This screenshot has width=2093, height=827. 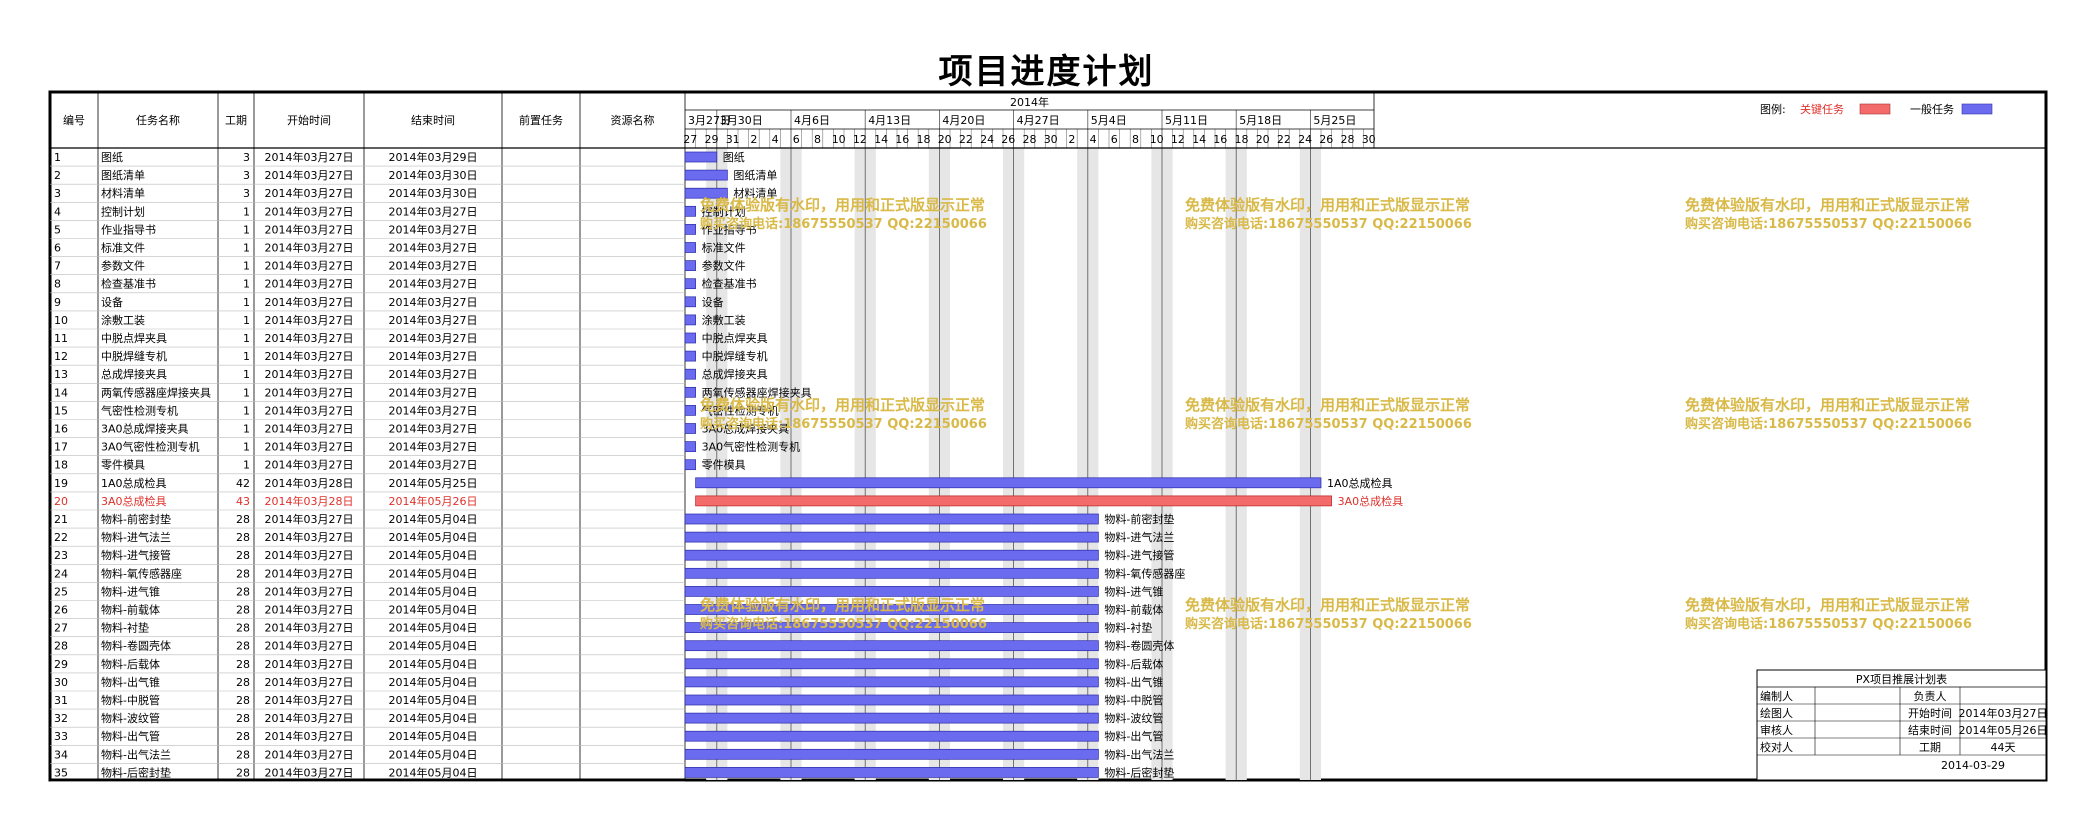 I want to click on week-label: 4月13日, so click(x=889, y=120).